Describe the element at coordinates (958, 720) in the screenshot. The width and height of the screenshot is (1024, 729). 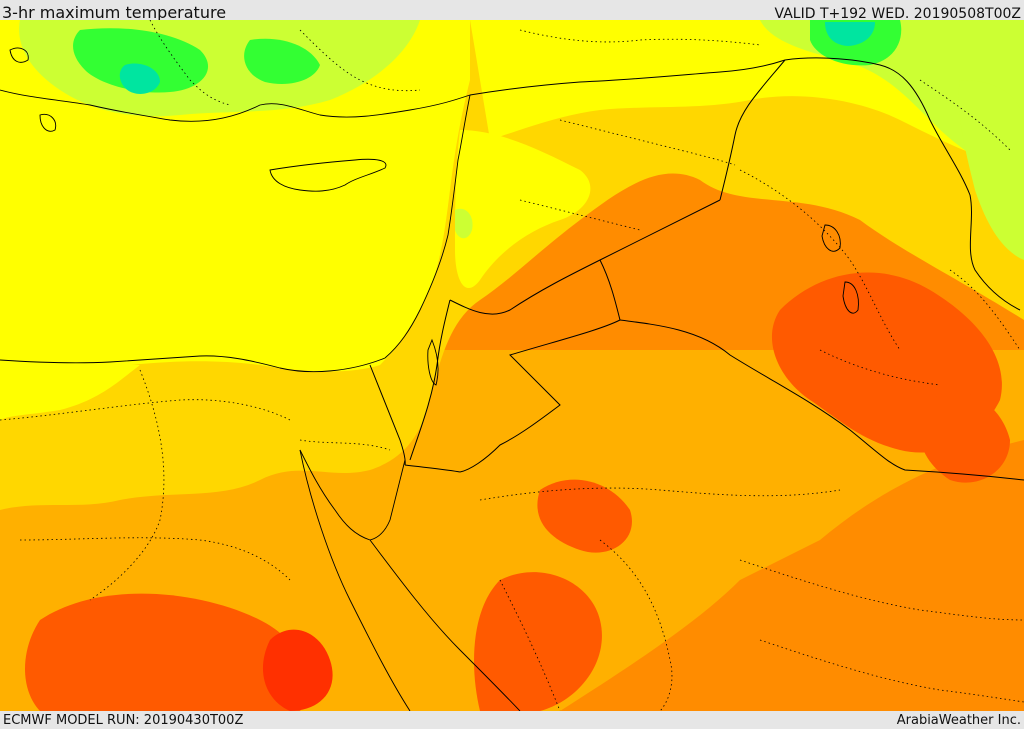
I see `credit: ArabiaWeather Inc.` at that location.